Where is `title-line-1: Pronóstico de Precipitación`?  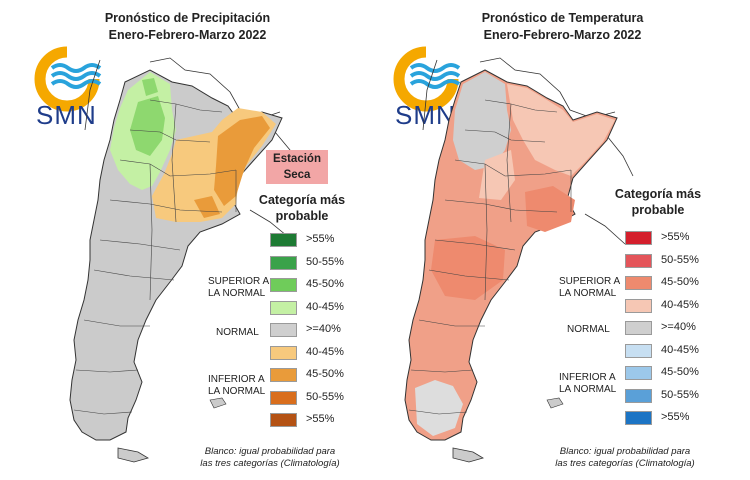
title-line-1: Pronóstico de Precipitación is located at coordinates (187, 18).